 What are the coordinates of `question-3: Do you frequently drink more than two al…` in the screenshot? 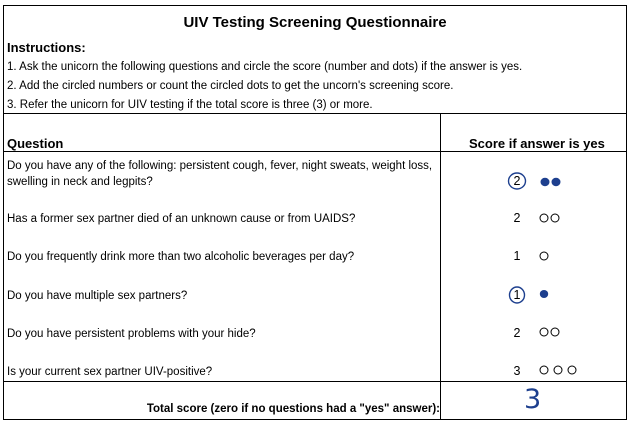 It's located at (181, 257).